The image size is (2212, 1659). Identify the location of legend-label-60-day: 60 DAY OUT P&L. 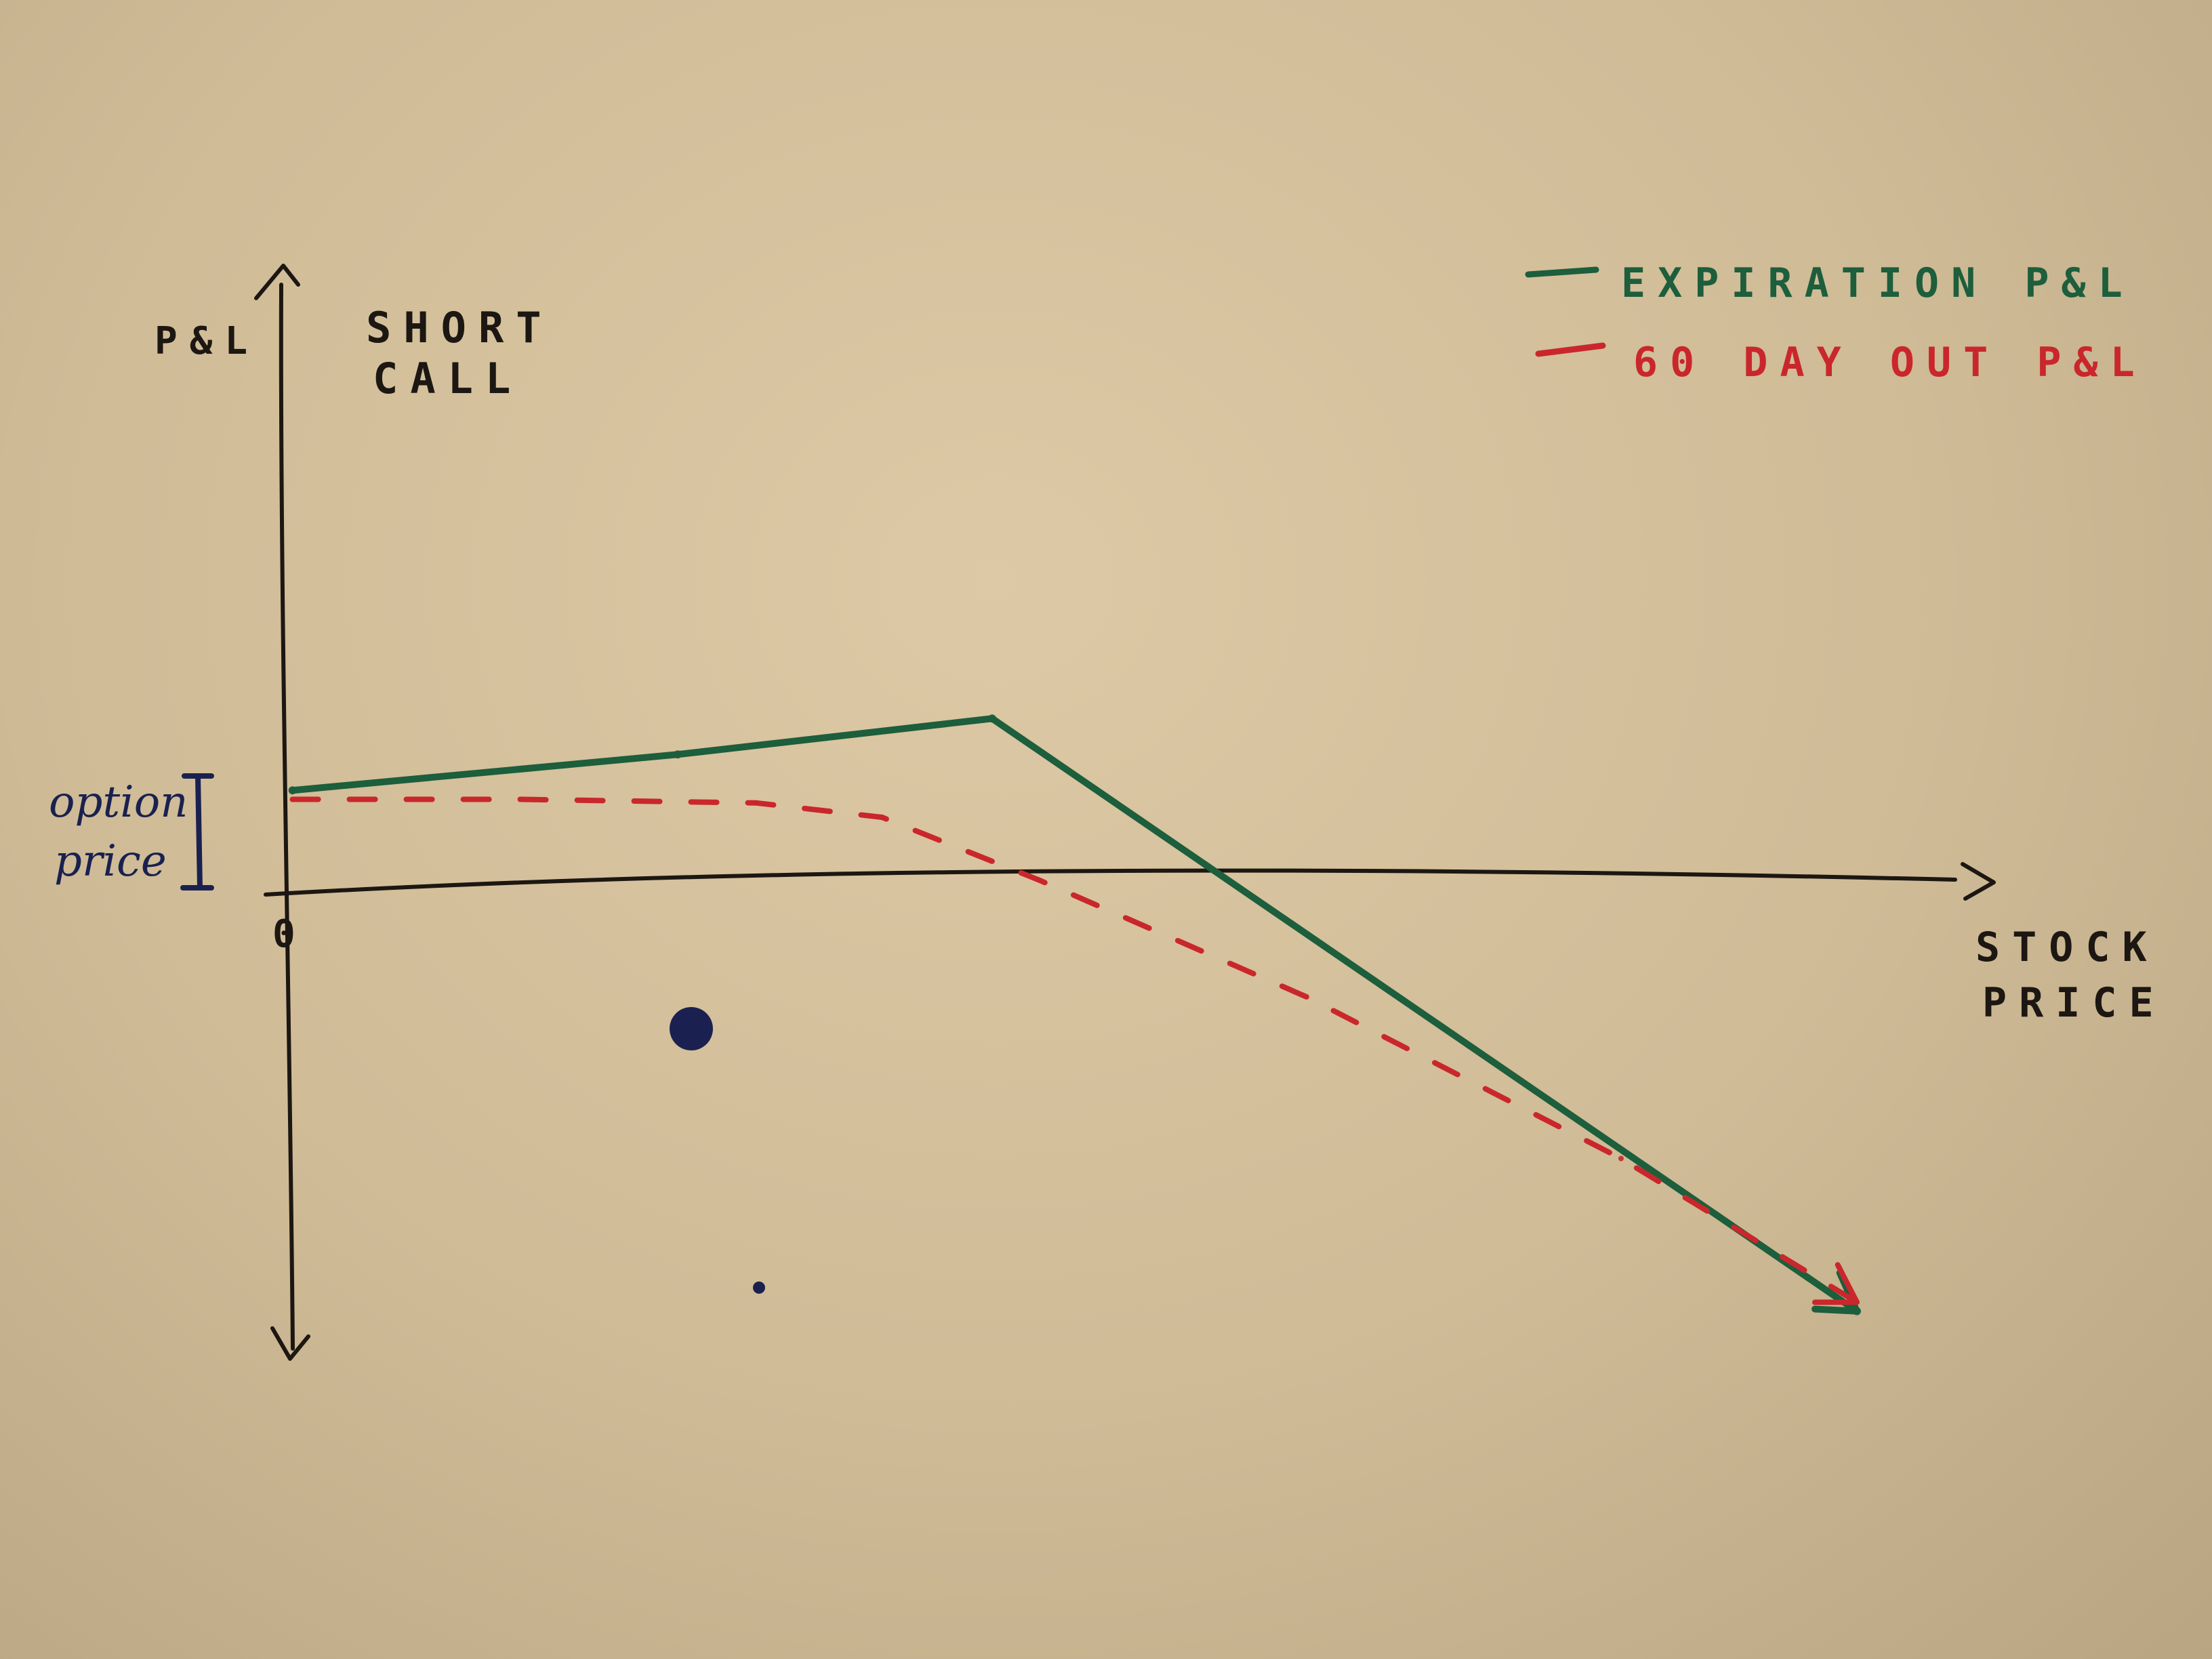
(1890, 362).